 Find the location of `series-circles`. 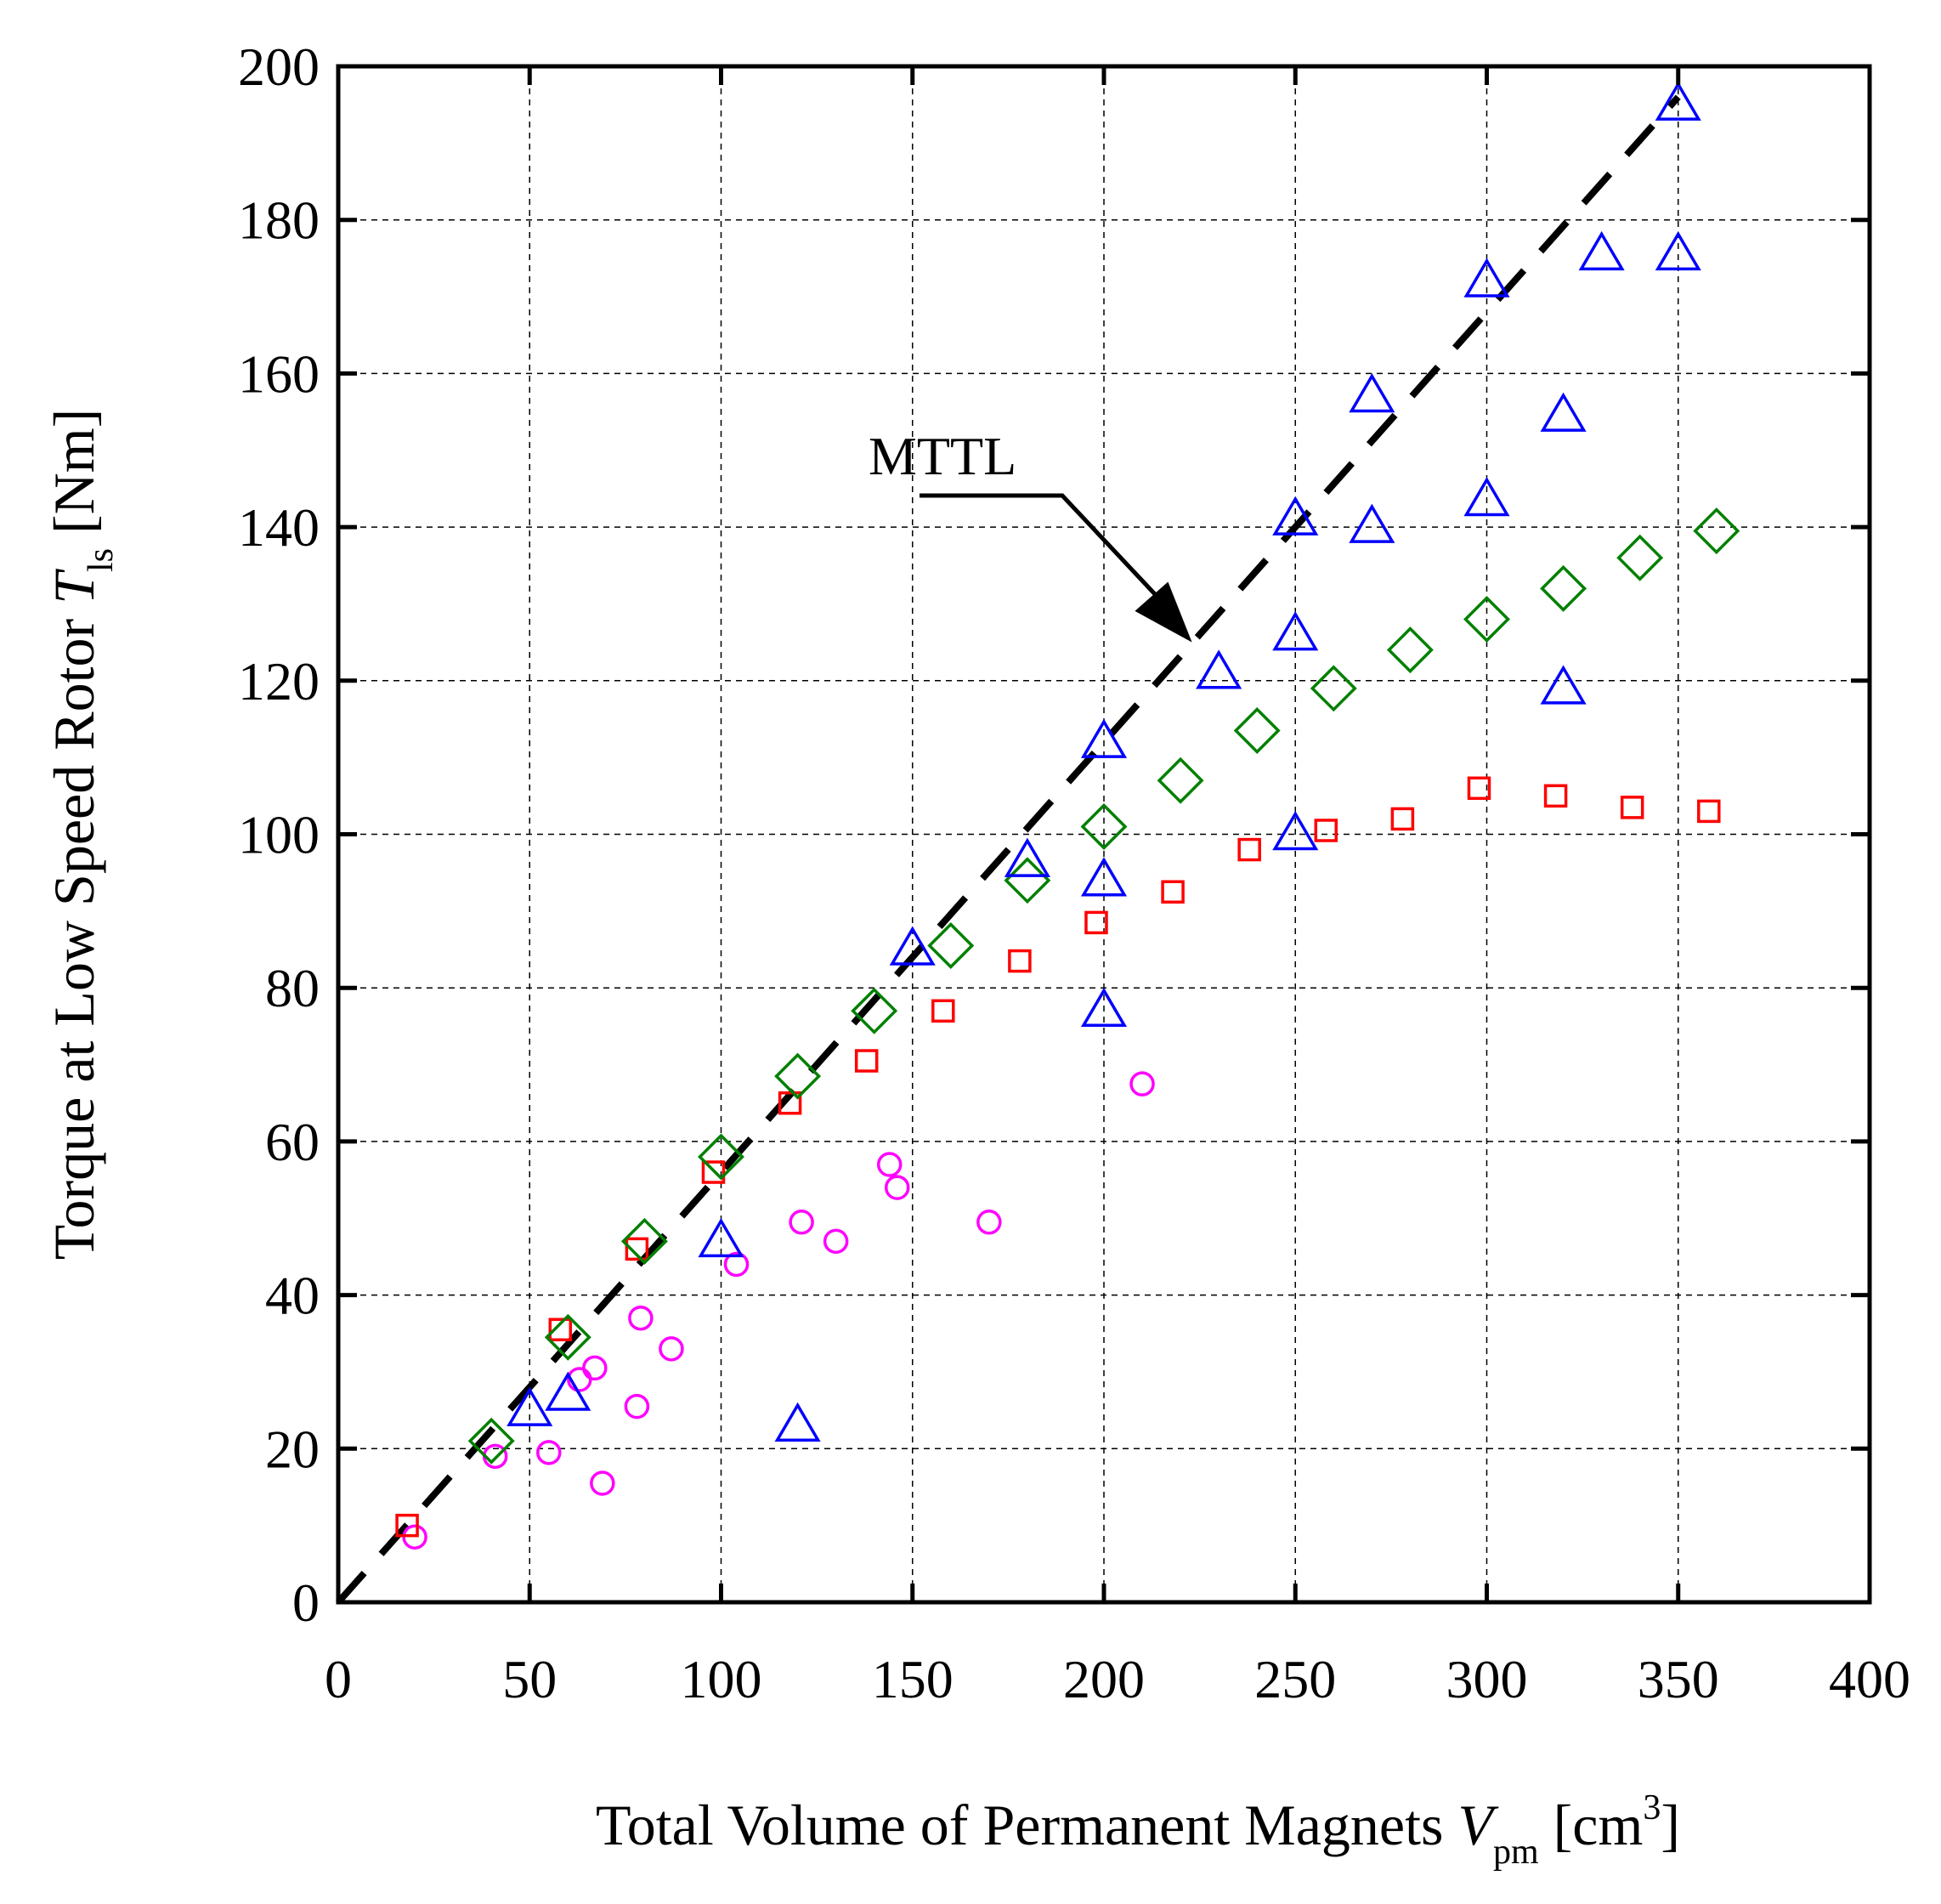

series-circles is located at coordinates (778, 1310).